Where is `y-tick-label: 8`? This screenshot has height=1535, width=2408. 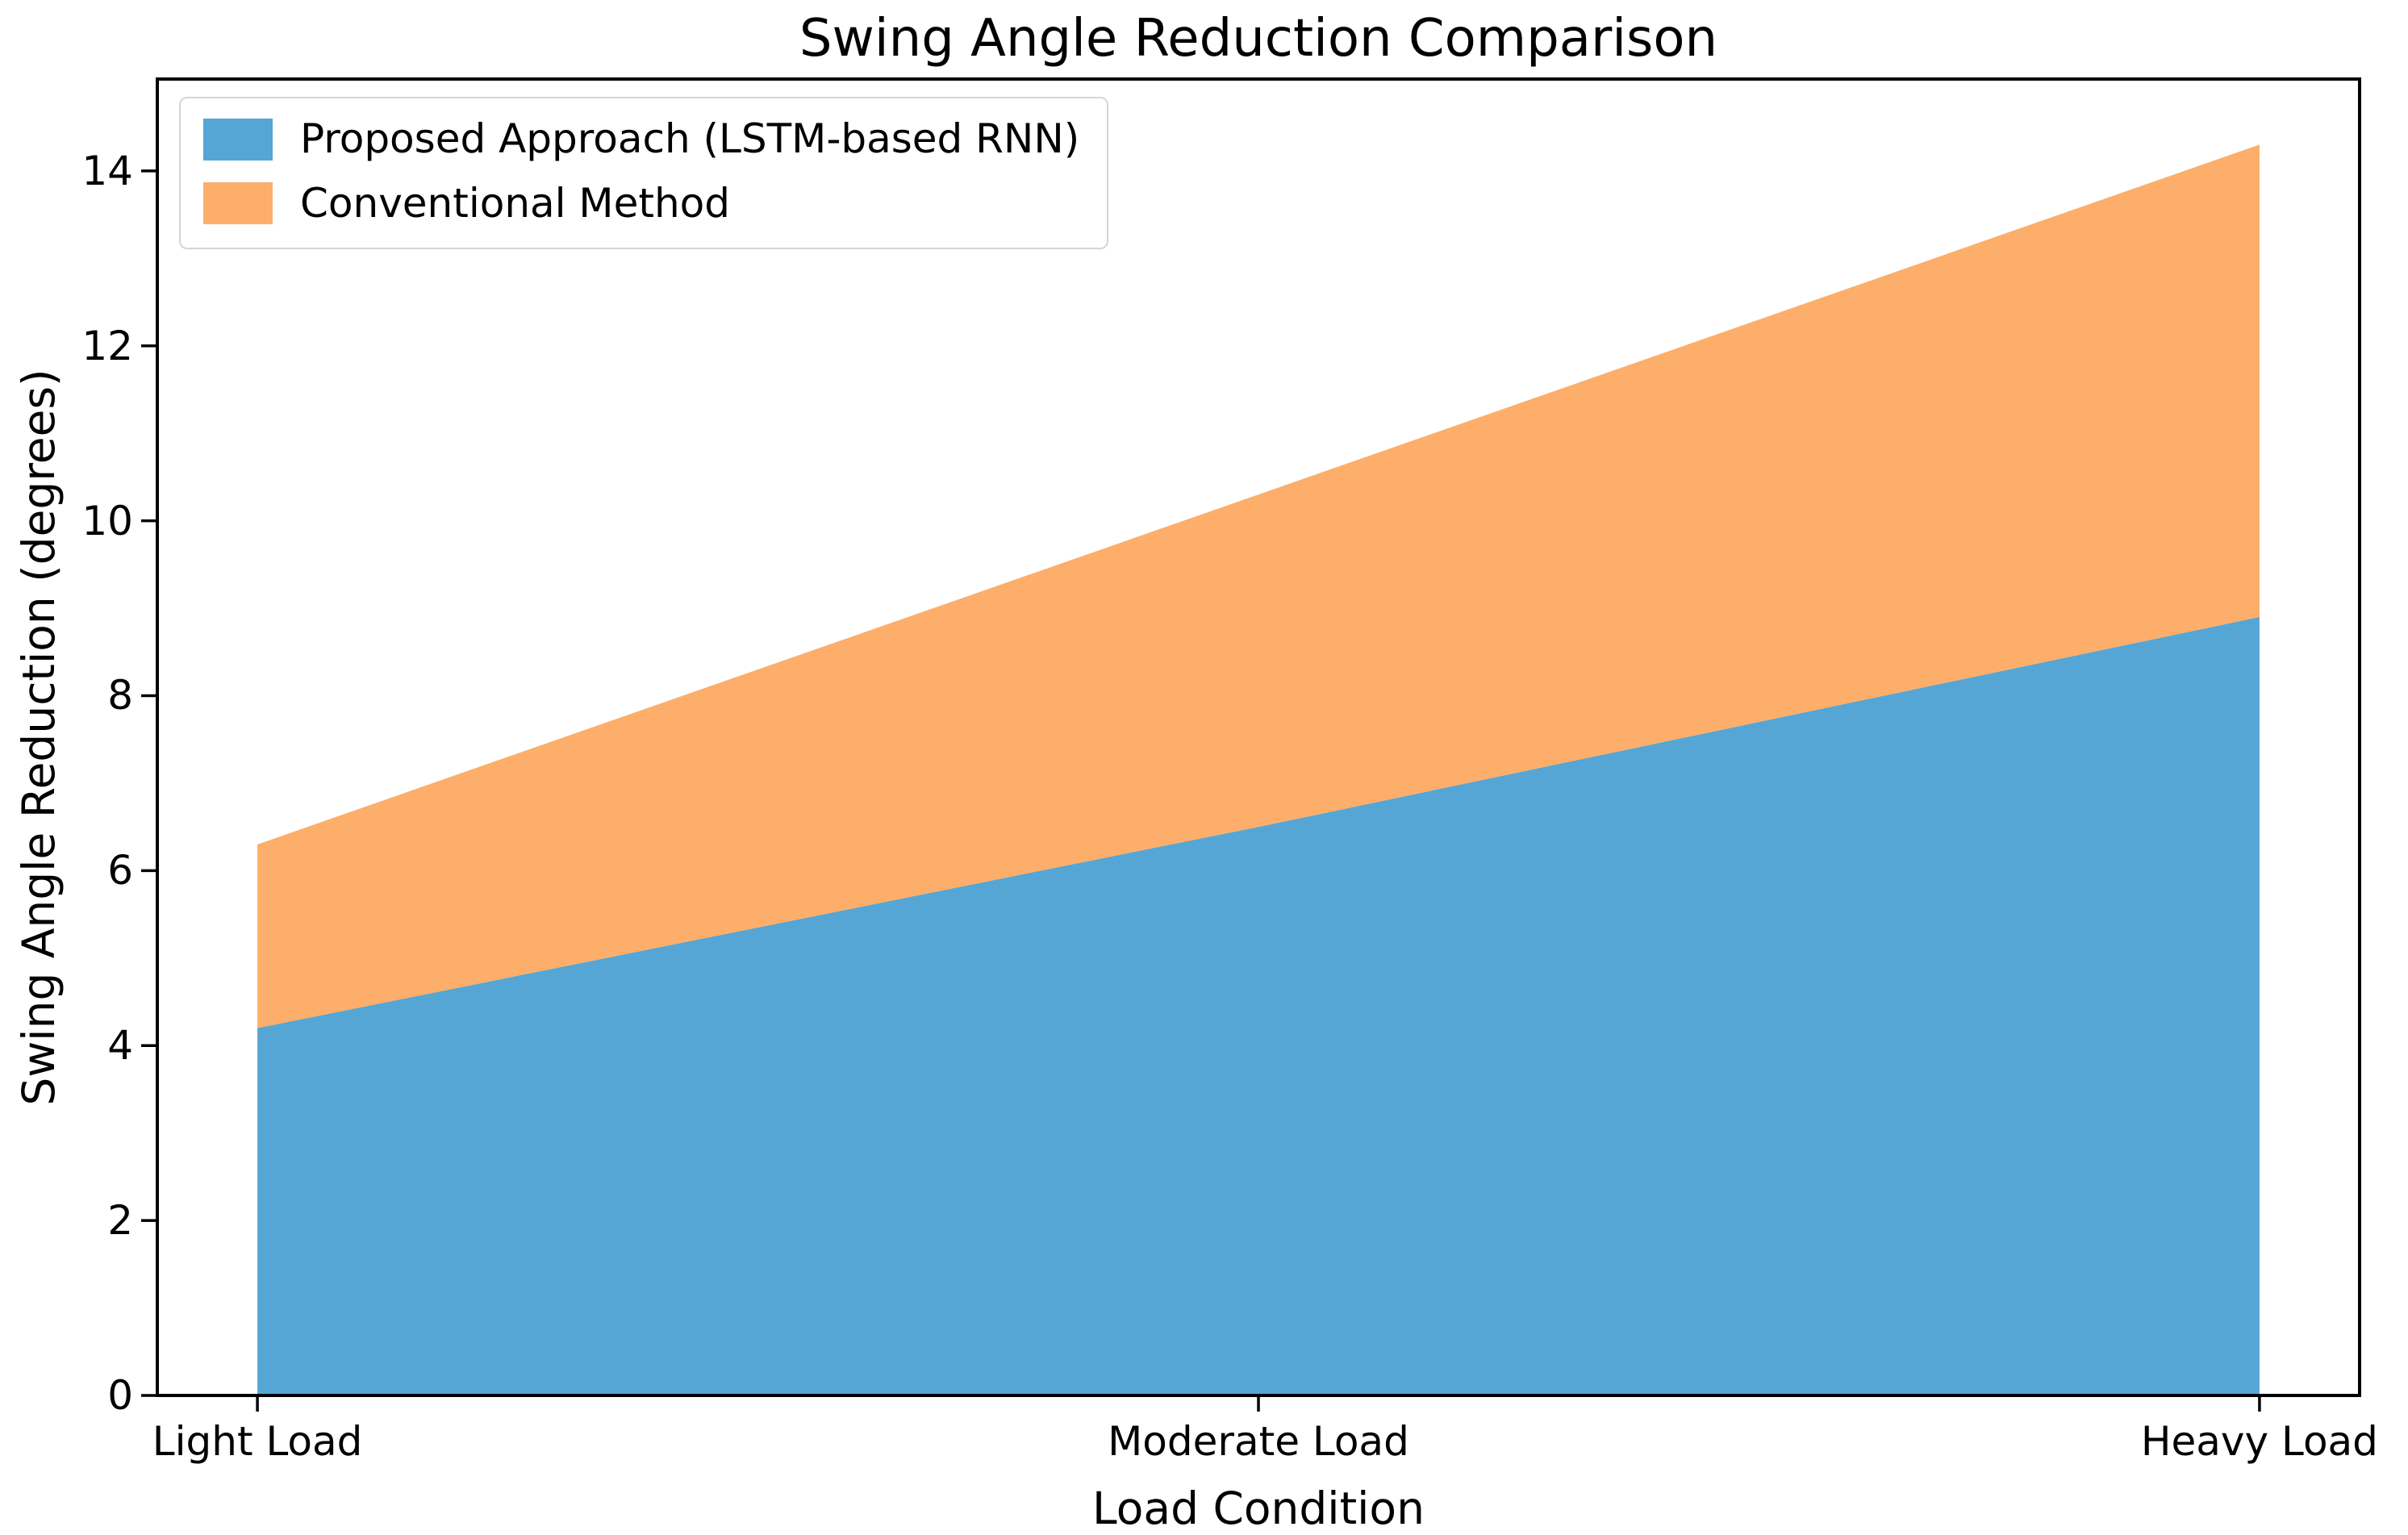
y-tick-label: 8 is located at coordinates (120, 696).